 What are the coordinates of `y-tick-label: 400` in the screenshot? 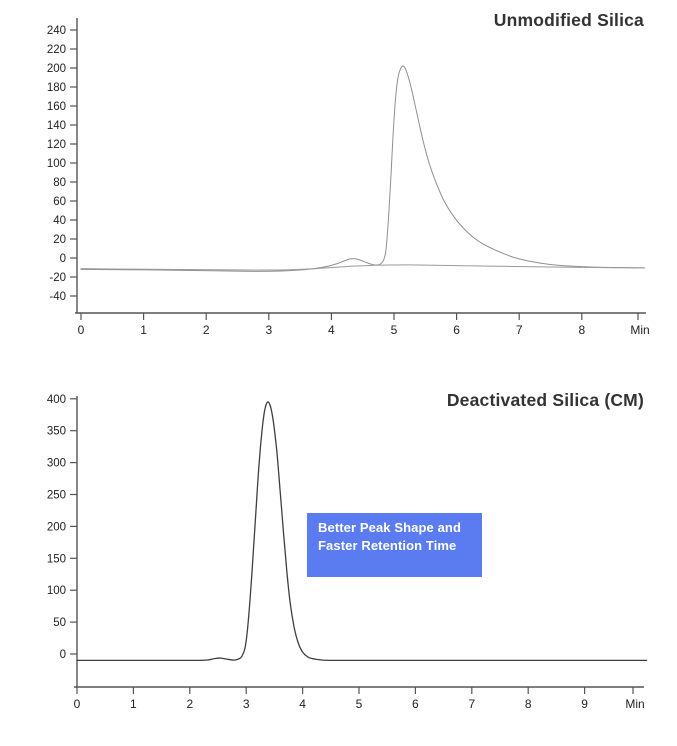 It's located at (56, 400).